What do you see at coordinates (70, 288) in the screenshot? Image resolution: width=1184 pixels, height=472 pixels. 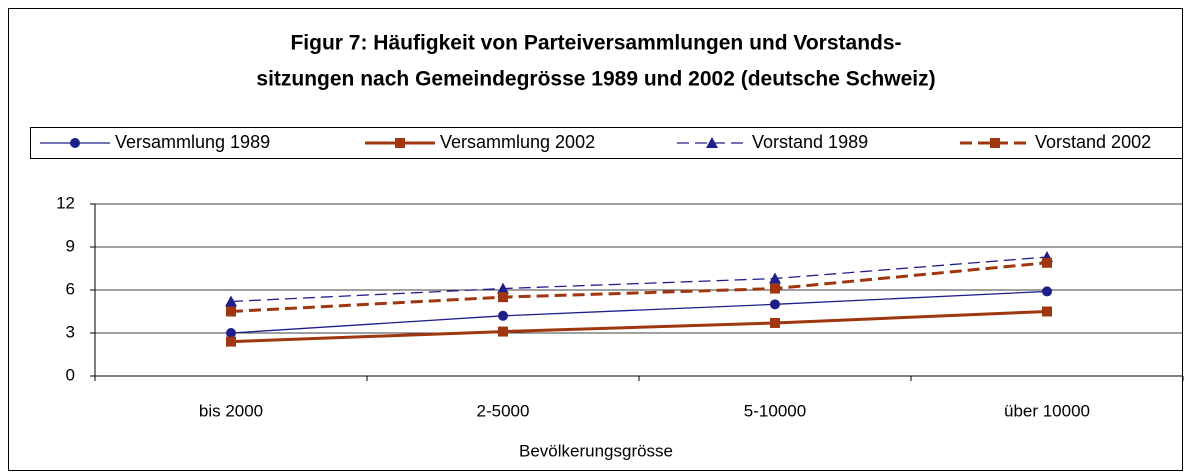 I see `y-tick-label: 6` at bounding box center [70, 288].